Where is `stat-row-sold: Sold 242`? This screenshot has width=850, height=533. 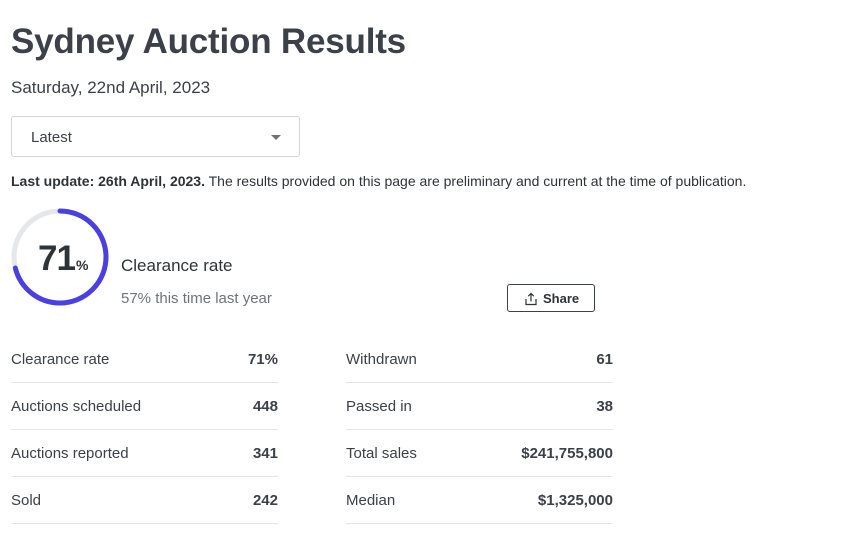
stat-row-sold: Sold 242 is located at coordinates (144, 500).